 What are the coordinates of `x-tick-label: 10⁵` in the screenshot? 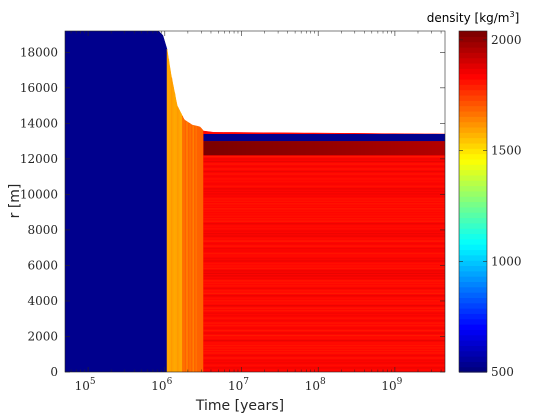 It's located at (85, 385).